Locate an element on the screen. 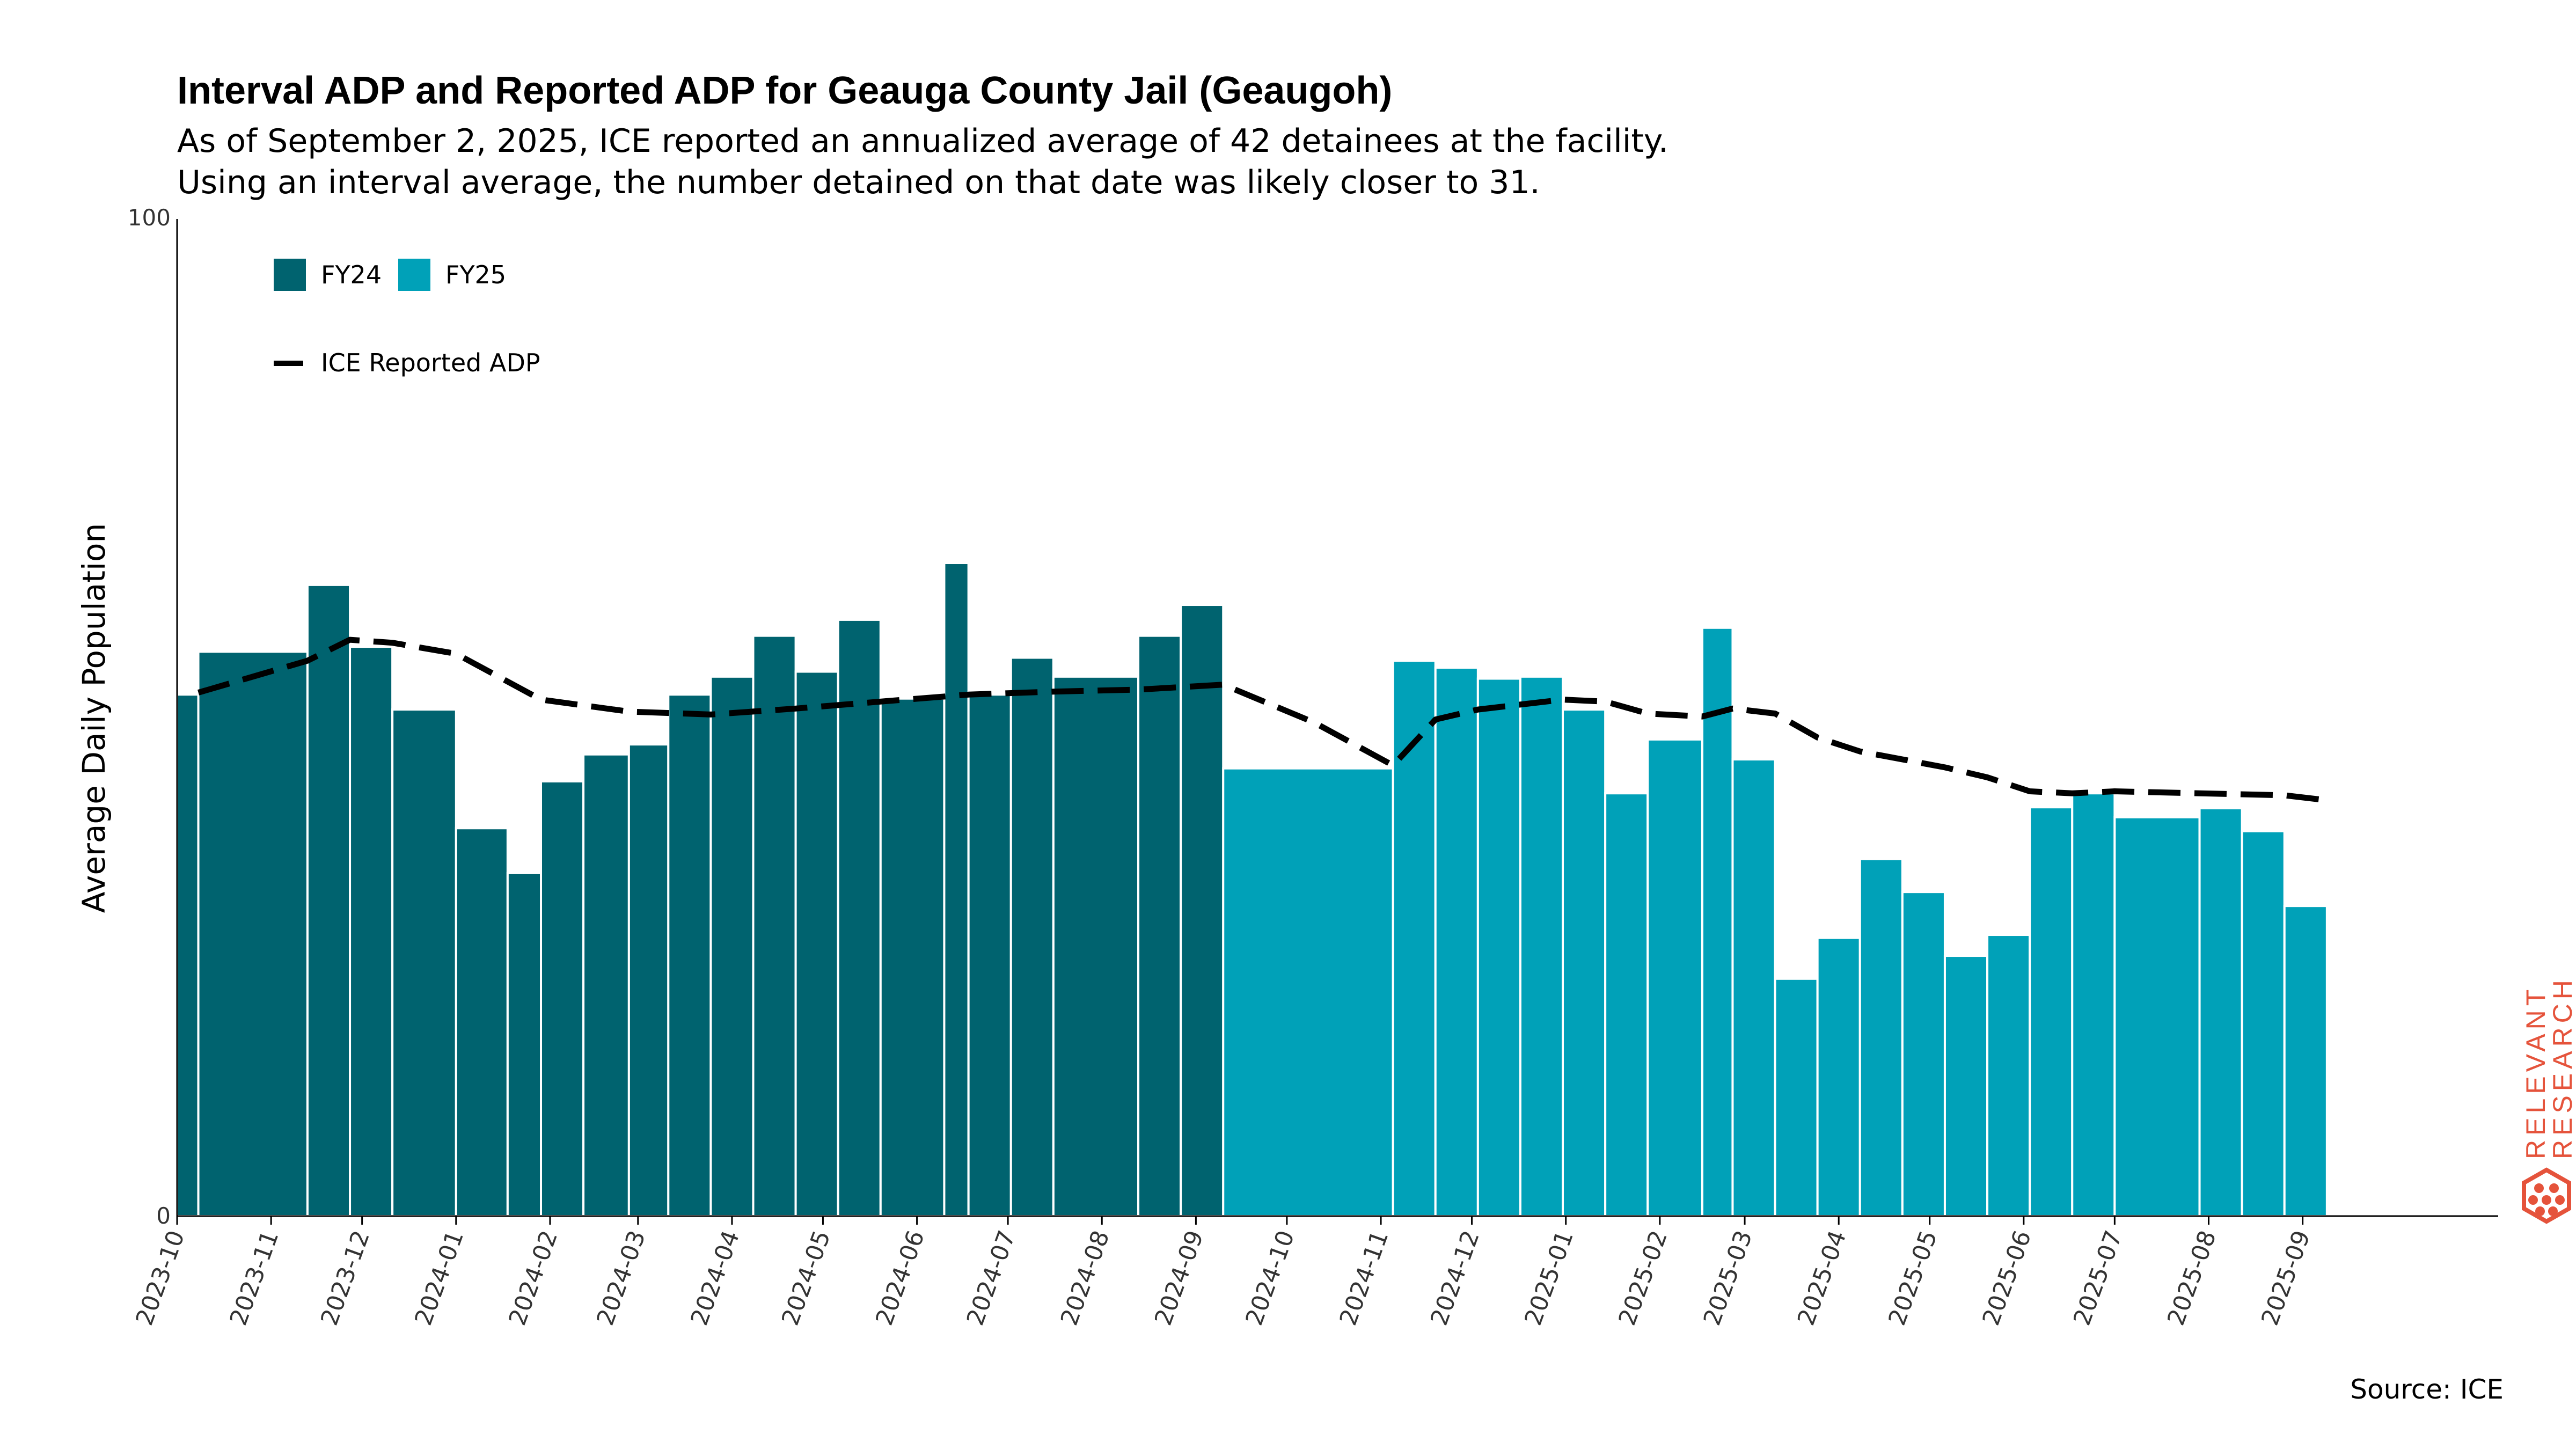 The image size is (2576, 1449). logo-text-relevant: RELEVANT is located at coordinates (2536, 1072).